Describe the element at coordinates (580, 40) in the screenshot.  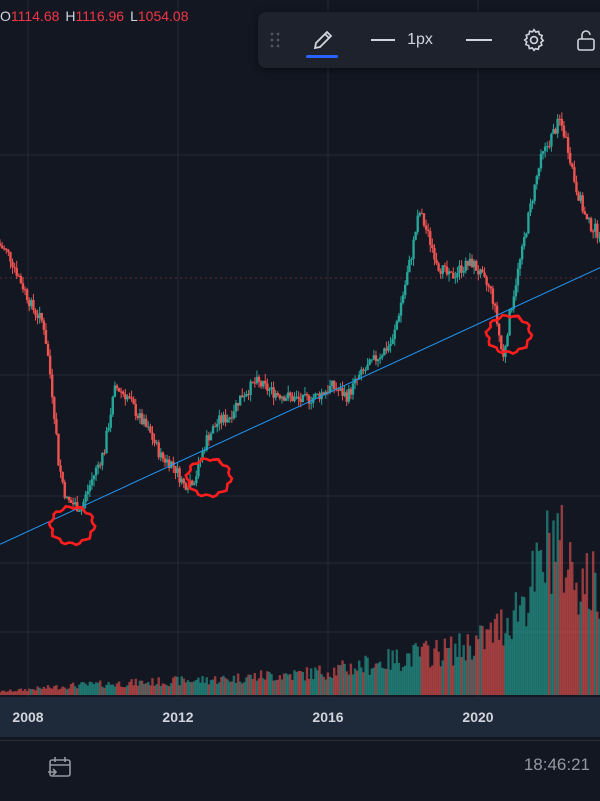
I see `lock-button` at that location.